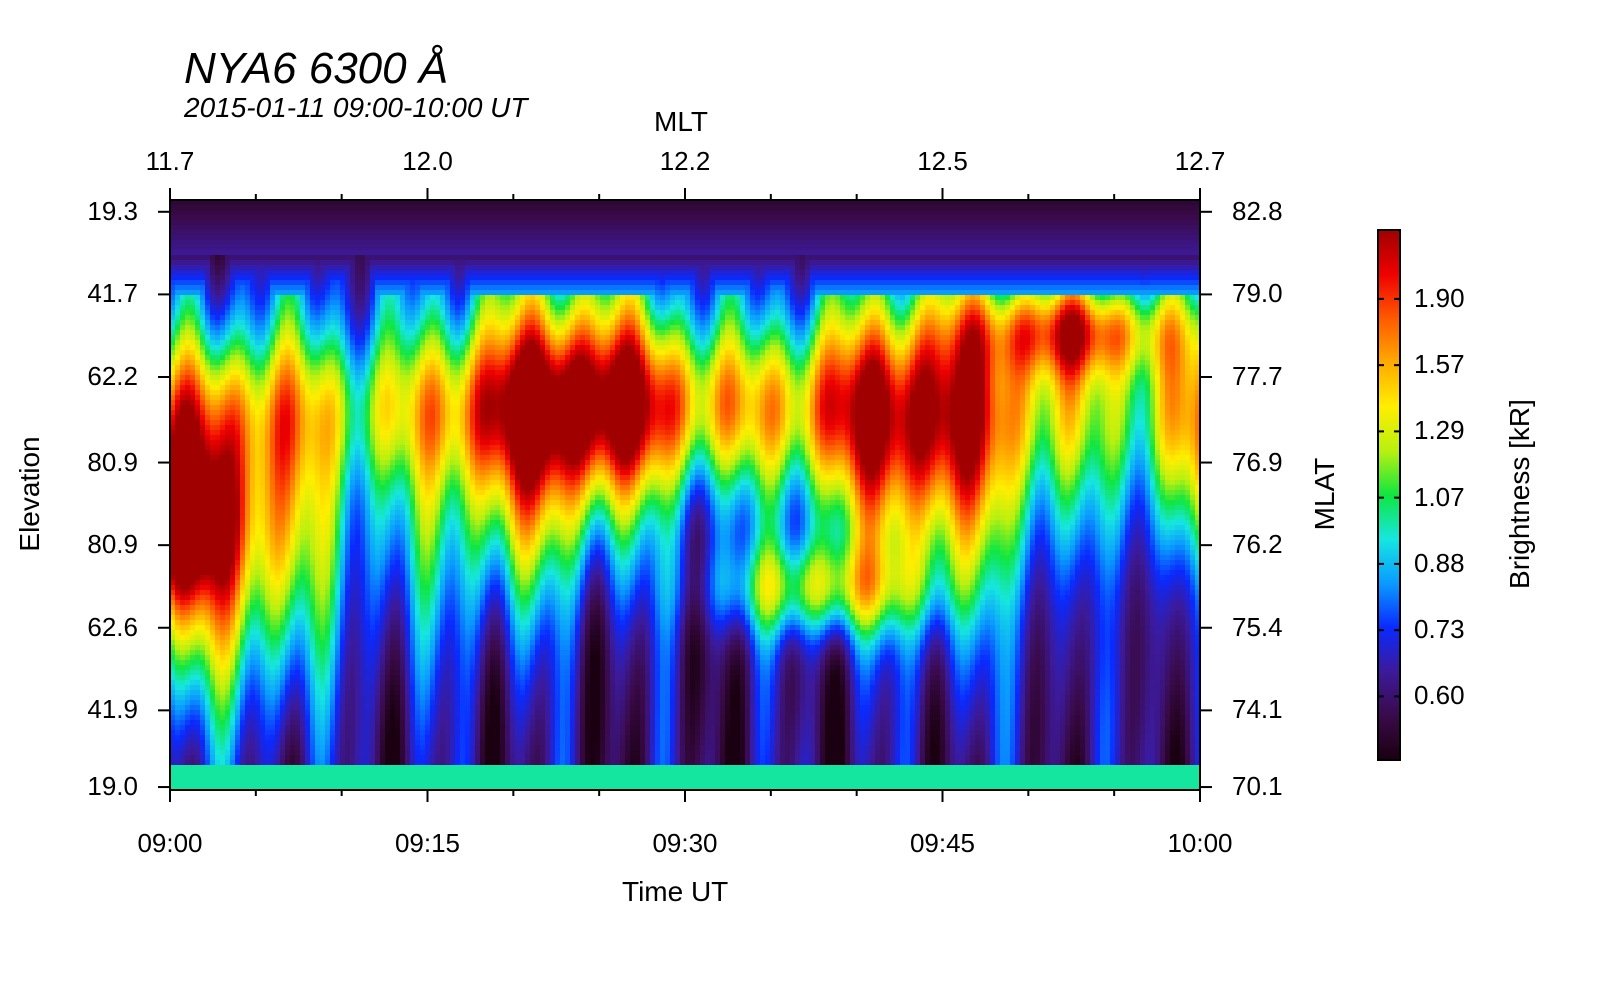  Describe the element at coordinates (1439, 563) in the screenshot. I see `colorbar-tick-label: 0.88` at that location.